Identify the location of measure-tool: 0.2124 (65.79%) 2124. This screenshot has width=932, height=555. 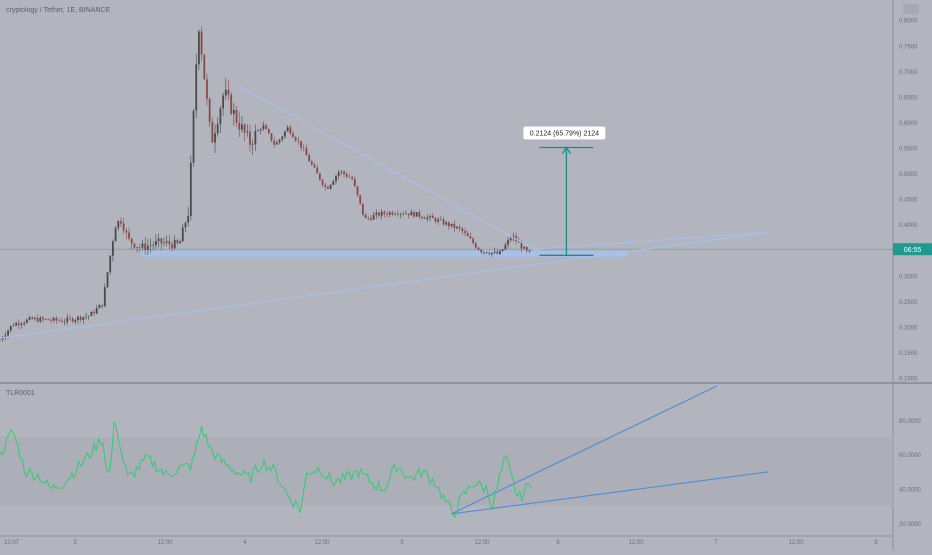
(564, 191).